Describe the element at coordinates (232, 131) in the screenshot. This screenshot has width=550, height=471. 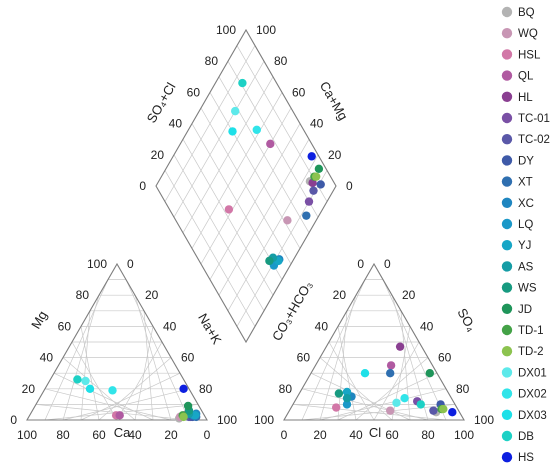
I see `point-diamond-dx03` at that location.